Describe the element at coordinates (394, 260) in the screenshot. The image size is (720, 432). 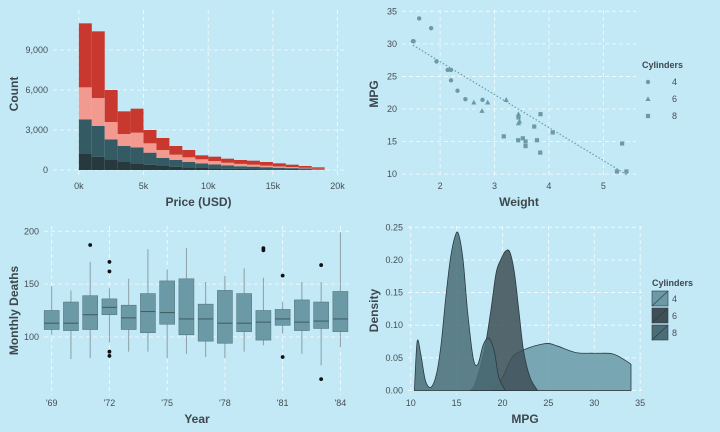
I see `y-tick-label: 0.20` at that location.